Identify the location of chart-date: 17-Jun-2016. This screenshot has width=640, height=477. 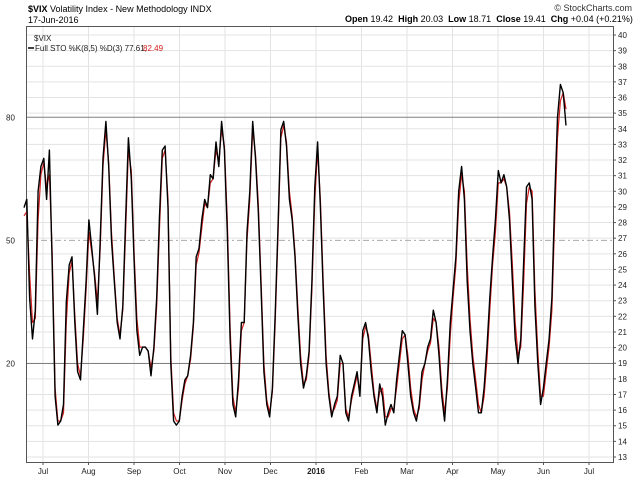
(53, 20).